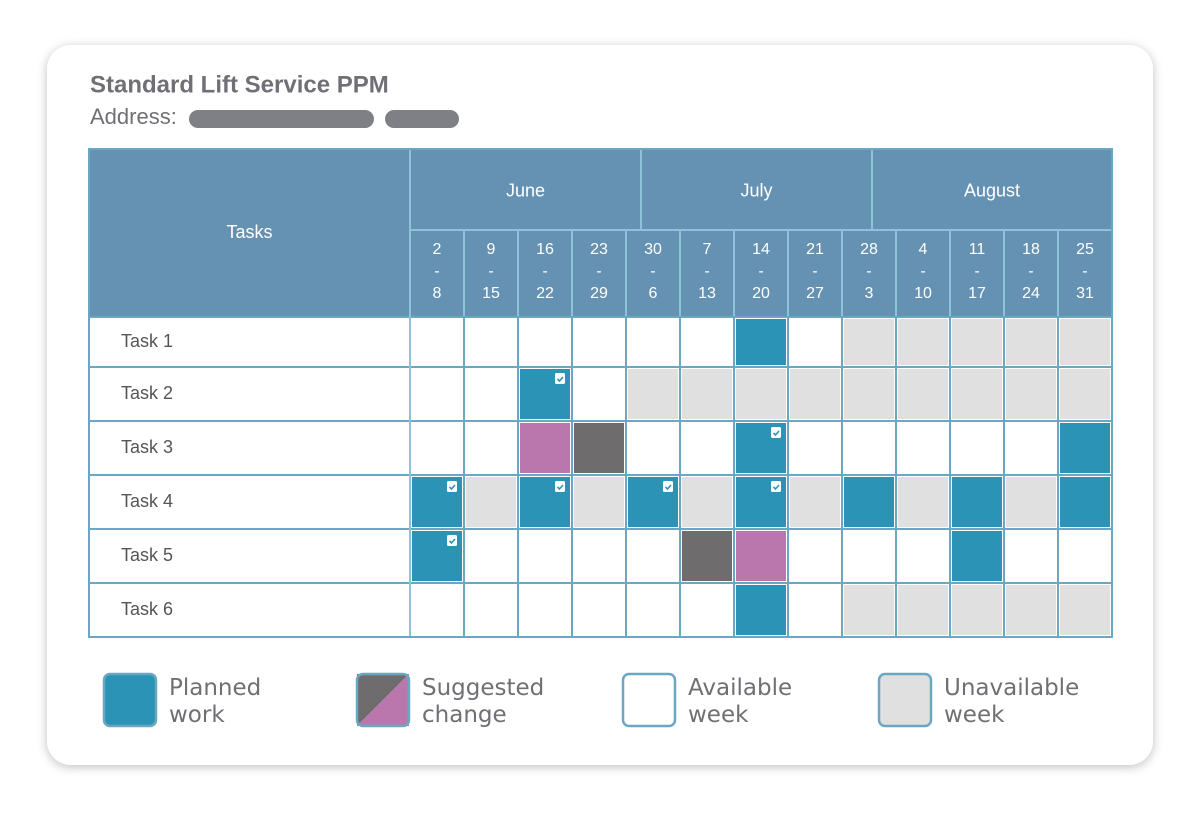 The height and width of the screenshot is (821, 1200). Describe the element at coordinates (992, 190) in the screenshot. I see `month-label: August` at that location.